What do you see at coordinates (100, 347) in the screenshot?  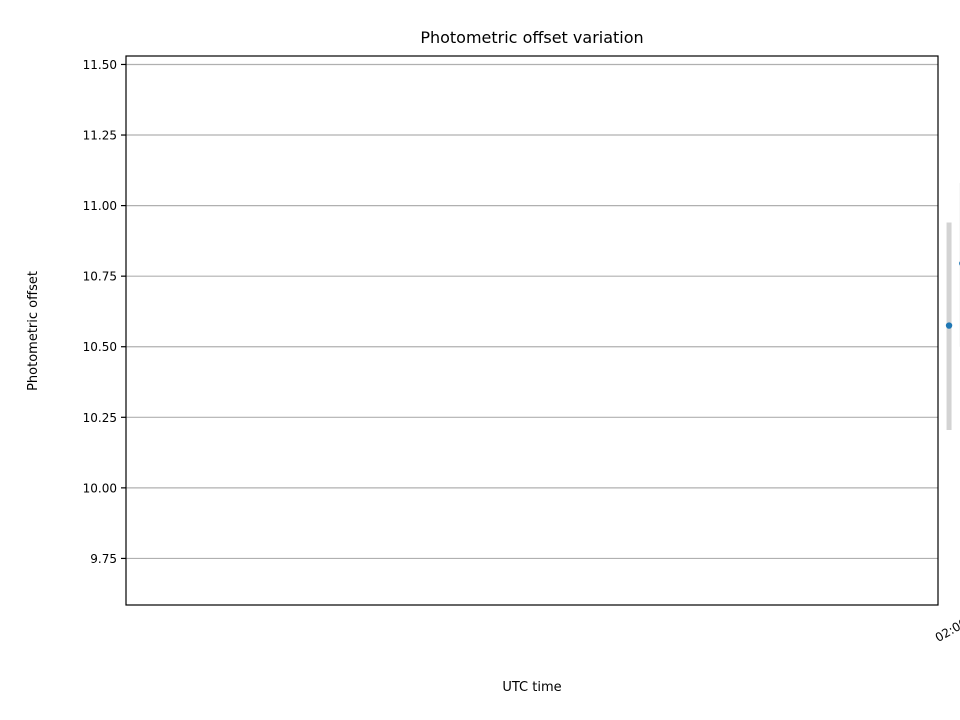 I see `y-tick-label: 10.50` at bounding box center [100, 347].